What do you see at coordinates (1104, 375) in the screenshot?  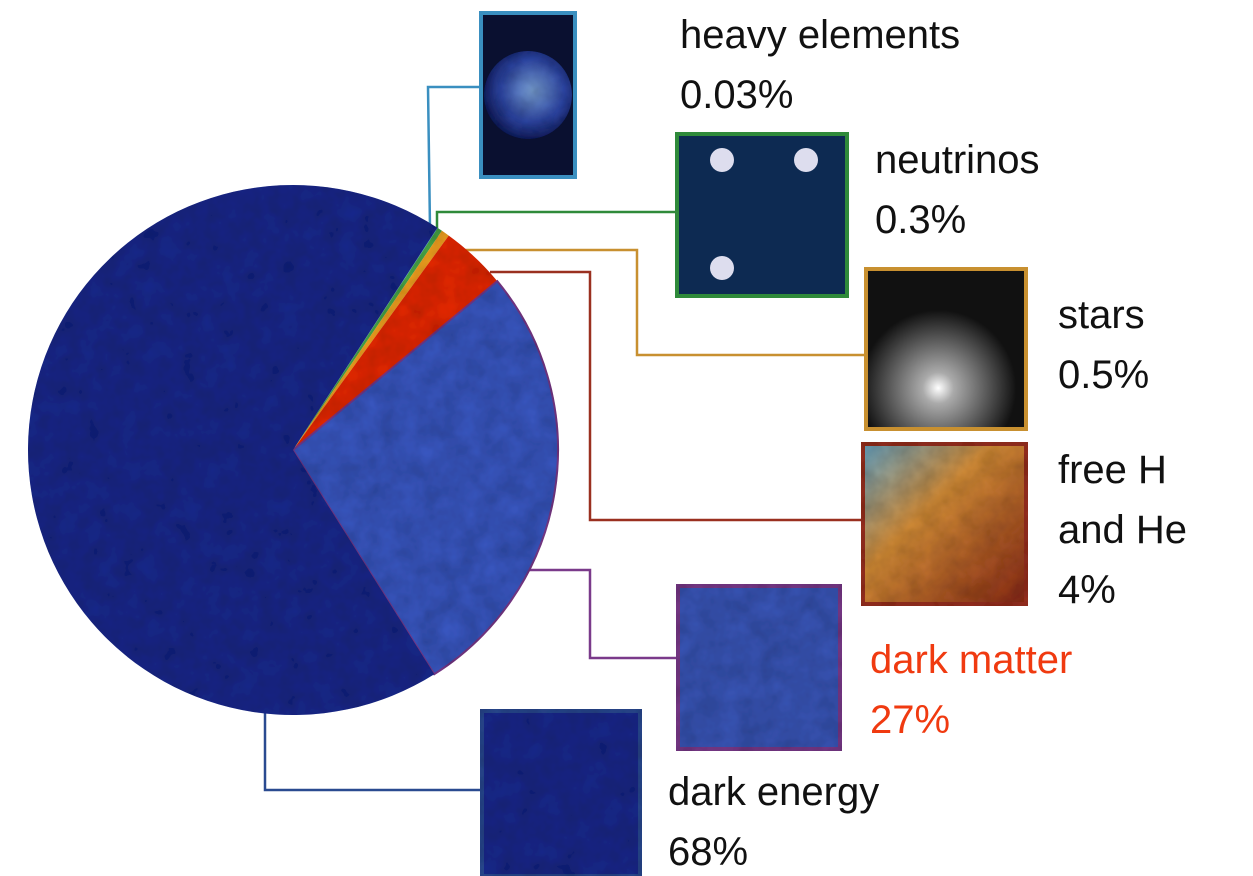 I see `slice-value: 0.5%` at bounding box center [1104, 375].